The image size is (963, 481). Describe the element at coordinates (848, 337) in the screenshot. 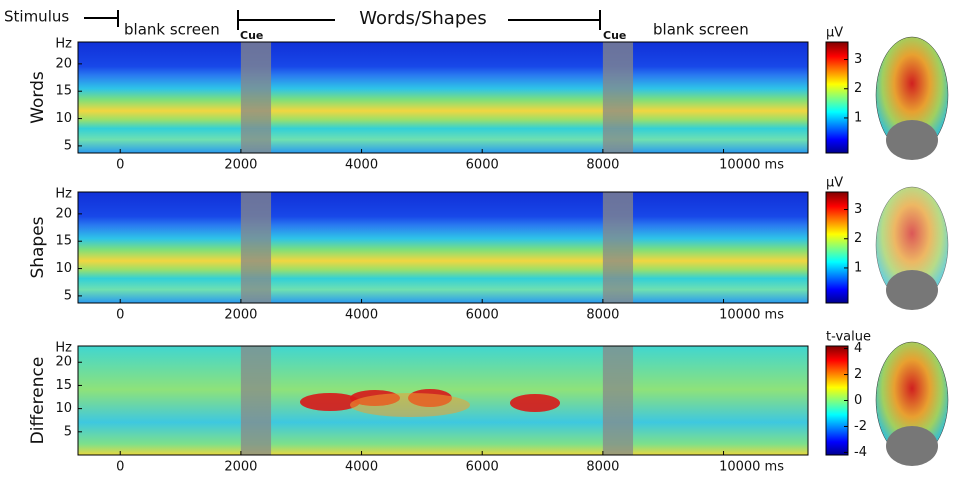

I see `colorbar-label: t-value` at that location.